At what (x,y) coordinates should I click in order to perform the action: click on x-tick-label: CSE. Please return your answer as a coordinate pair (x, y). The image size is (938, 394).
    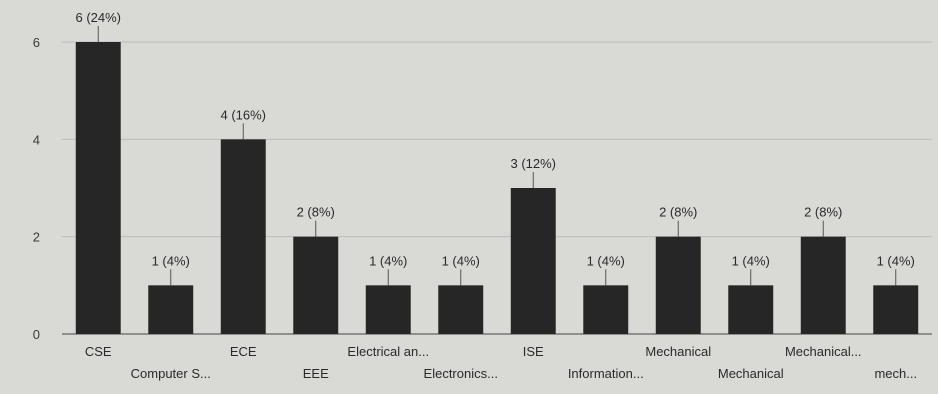
    Looking at the image, I should click on (98, 351).